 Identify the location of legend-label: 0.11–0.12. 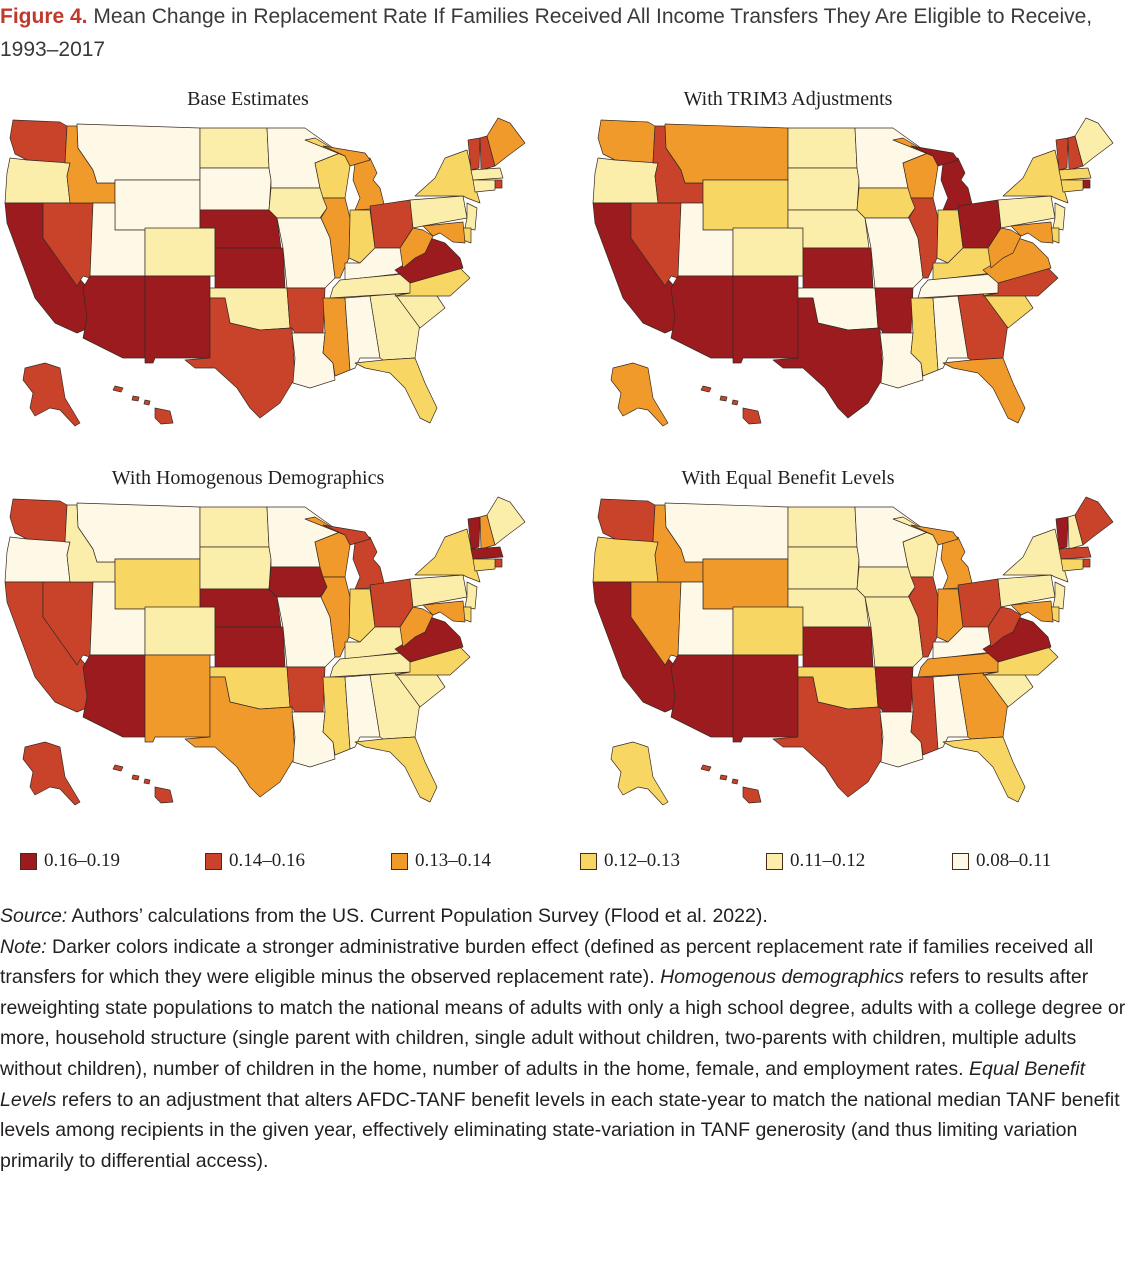
(828, 860).